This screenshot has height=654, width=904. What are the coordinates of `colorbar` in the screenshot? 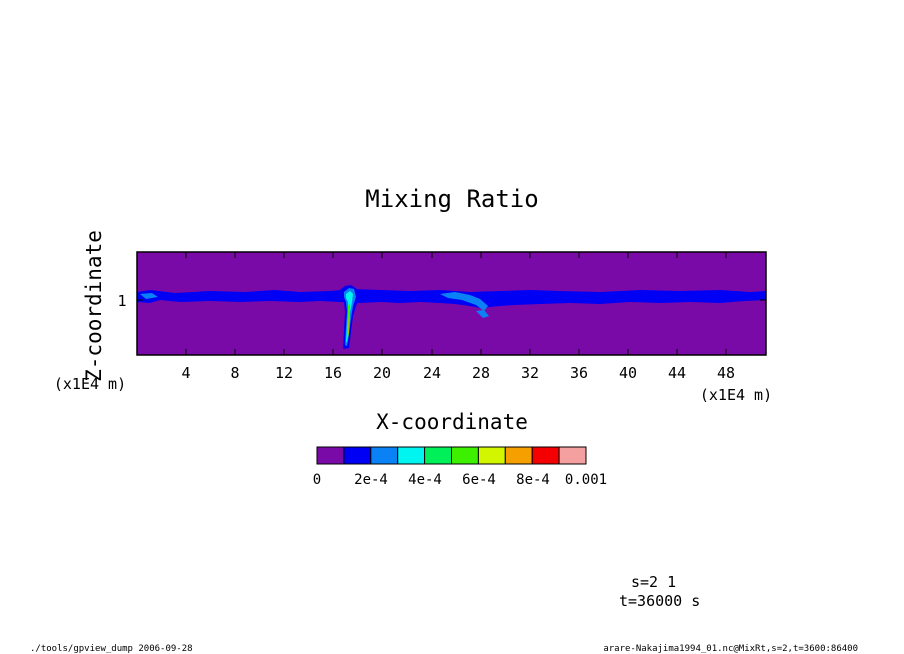 It's located at (451, 455).